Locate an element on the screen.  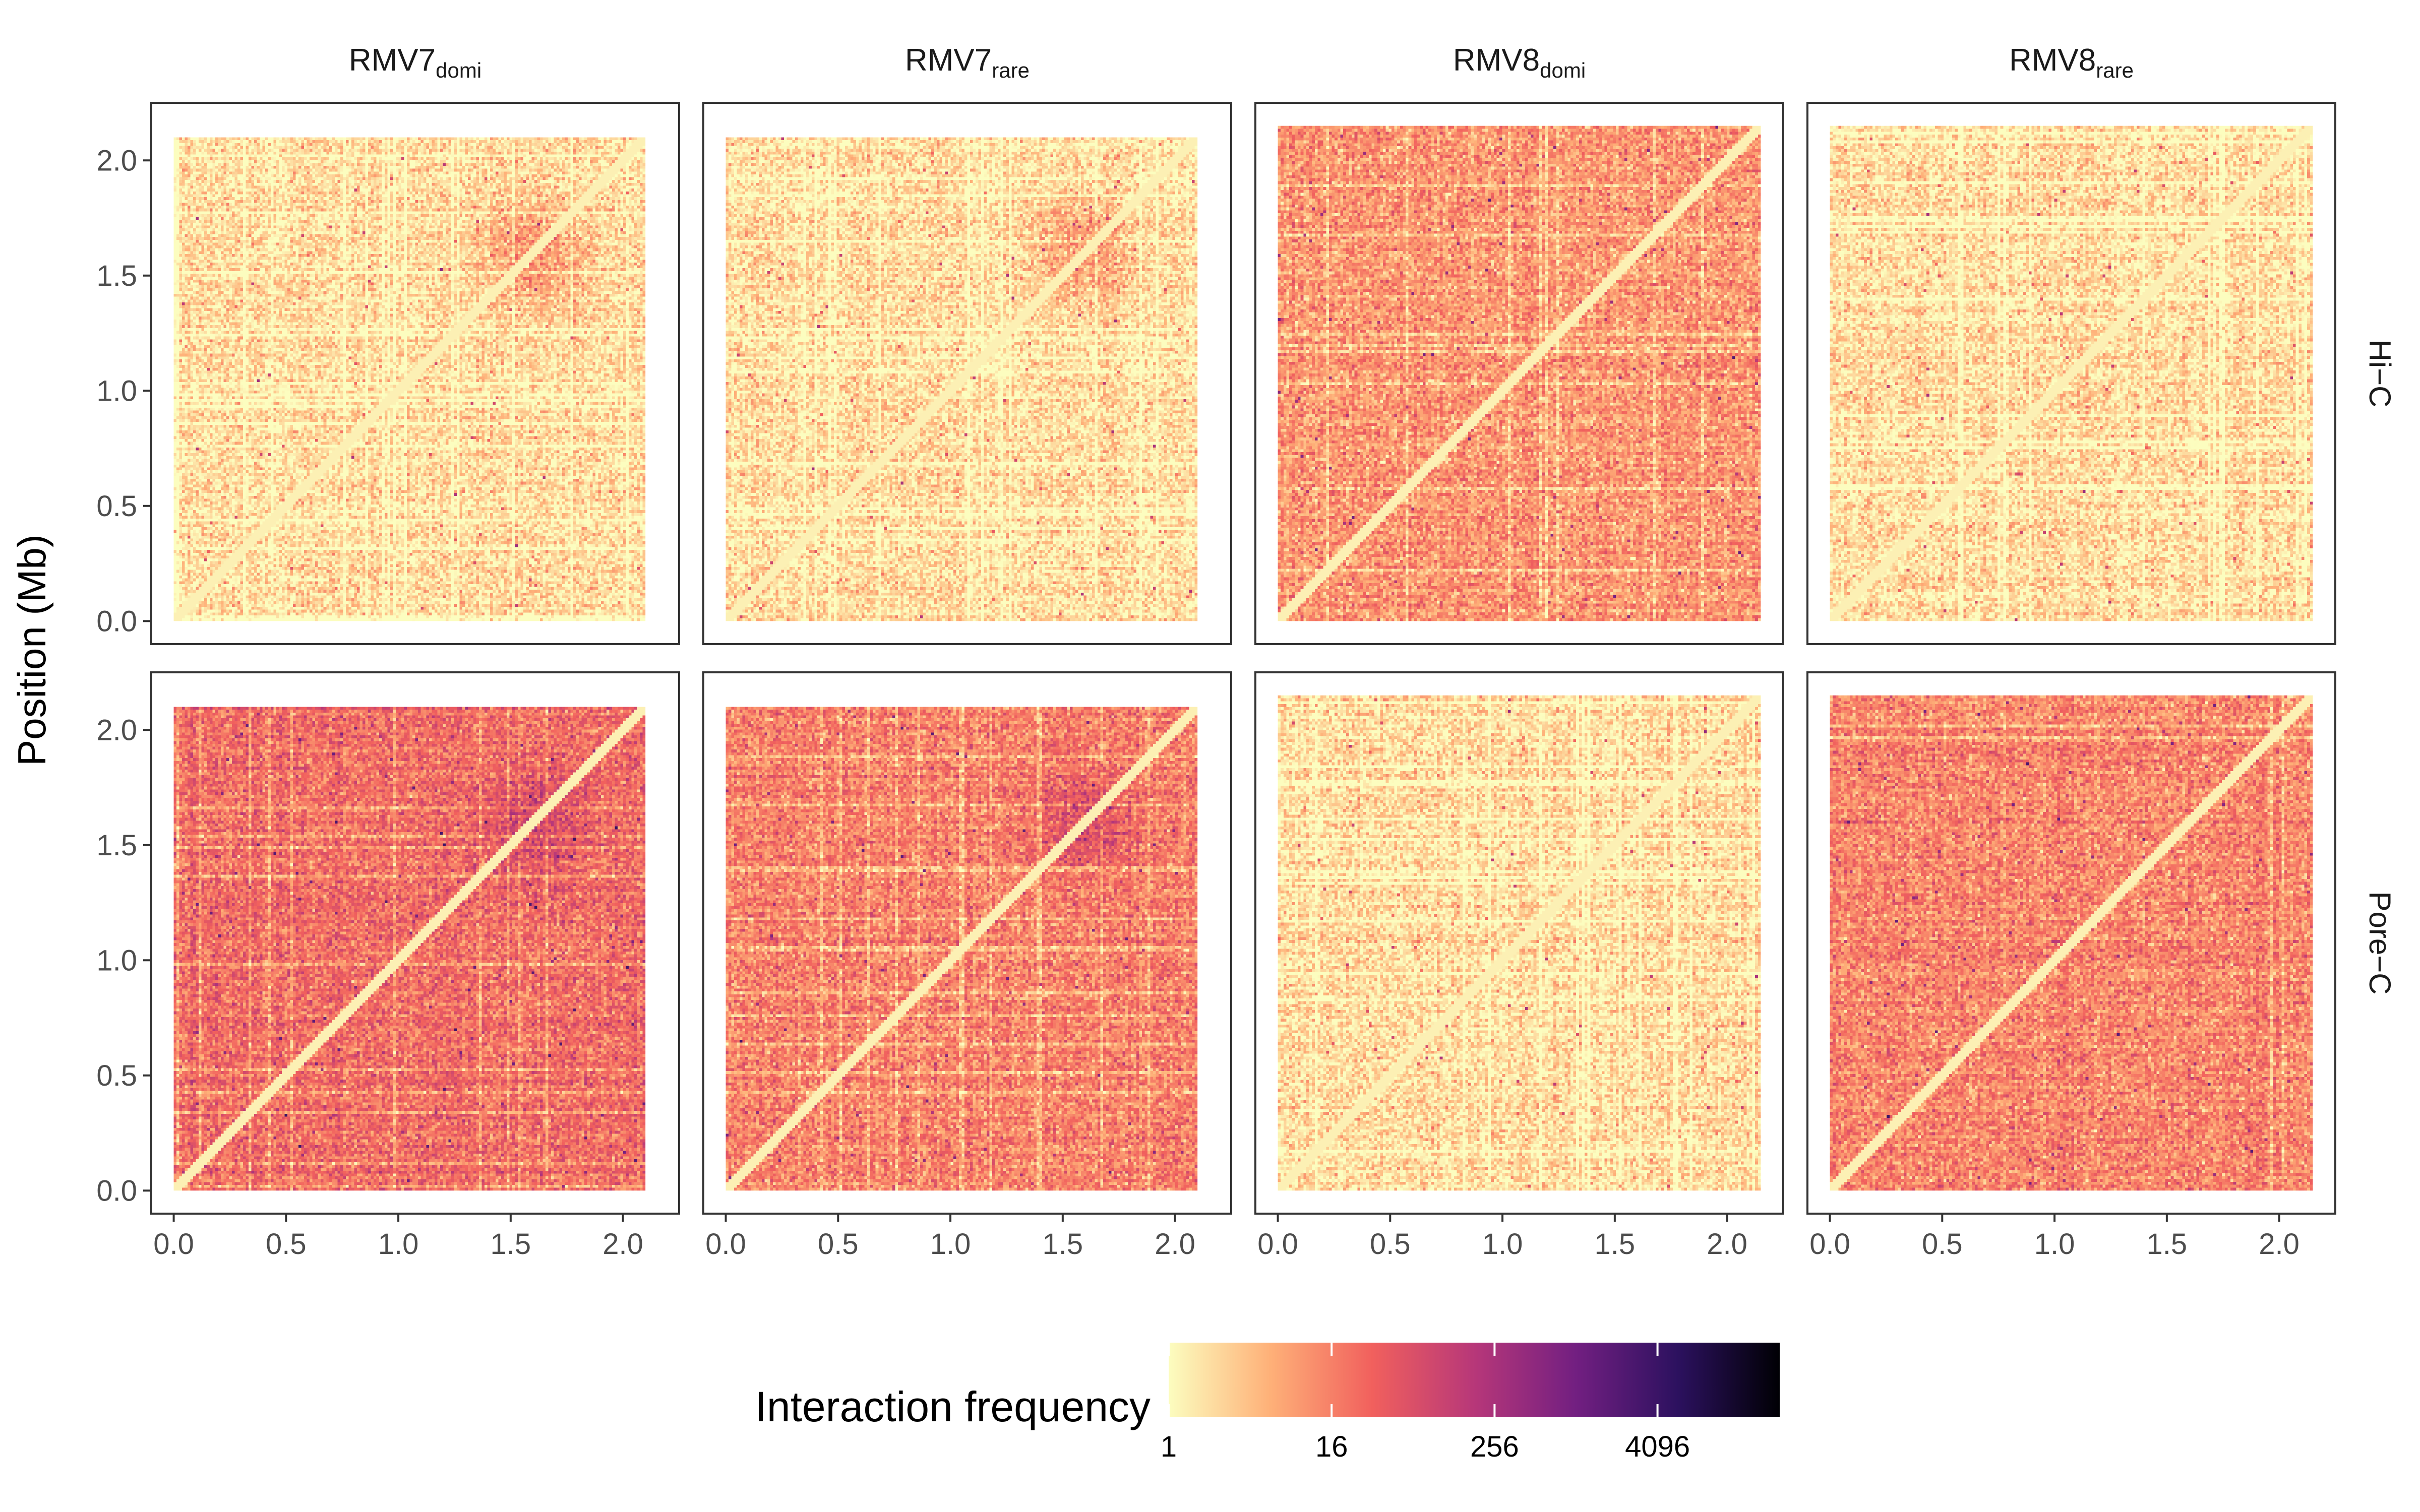
panel-r0-c3 is located at coordinates (2071, 373).